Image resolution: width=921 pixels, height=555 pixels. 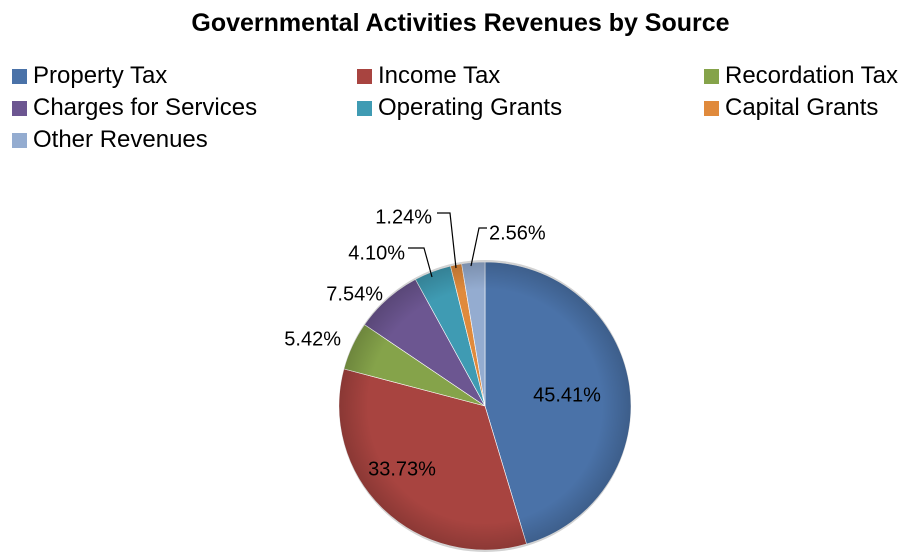 I want to click on legend-item-income-tax: Income Tax, so click(x=428, y=76).